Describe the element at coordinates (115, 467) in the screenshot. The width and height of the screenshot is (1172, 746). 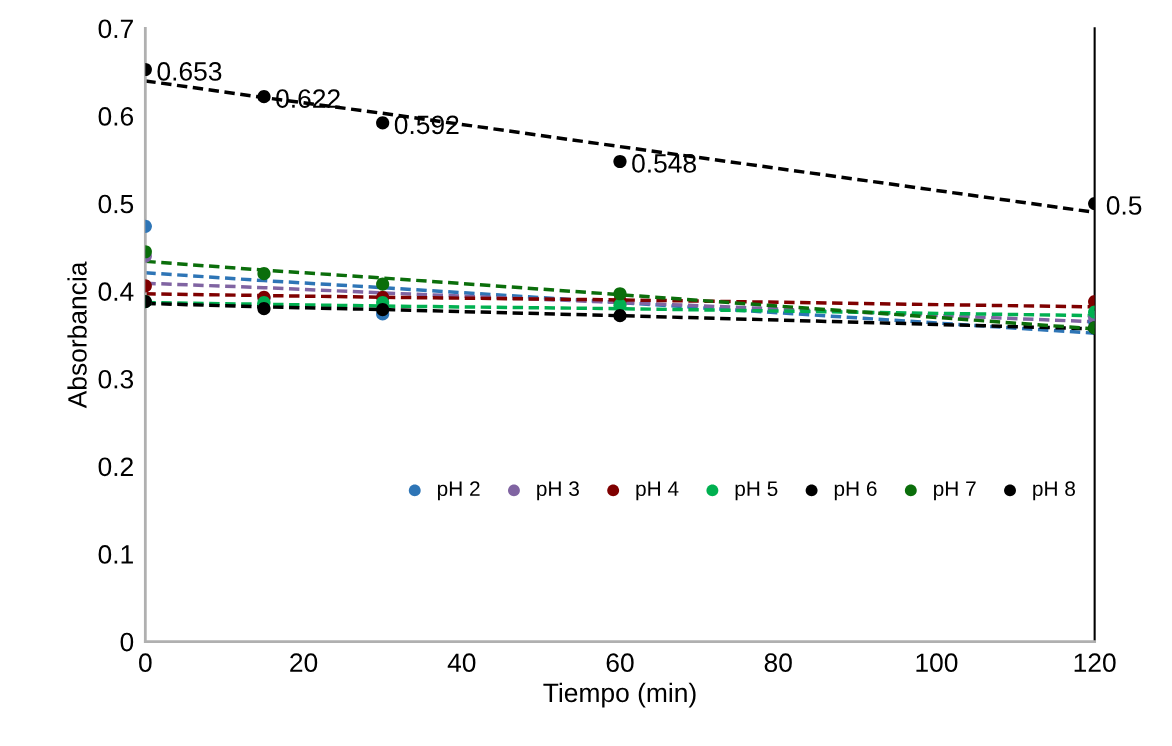
I see `y-tick-label: 0.2` at that location.